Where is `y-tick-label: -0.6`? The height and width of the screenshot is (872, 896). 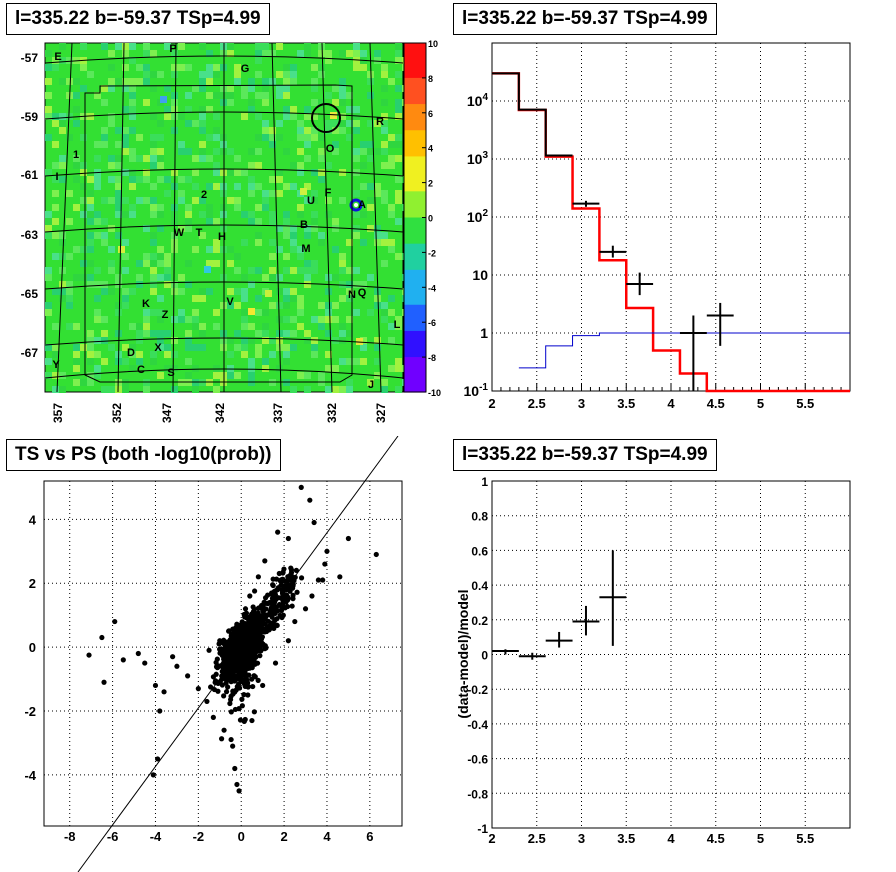
y-tick-label: -0.6 is located at coordinates (477, 760).